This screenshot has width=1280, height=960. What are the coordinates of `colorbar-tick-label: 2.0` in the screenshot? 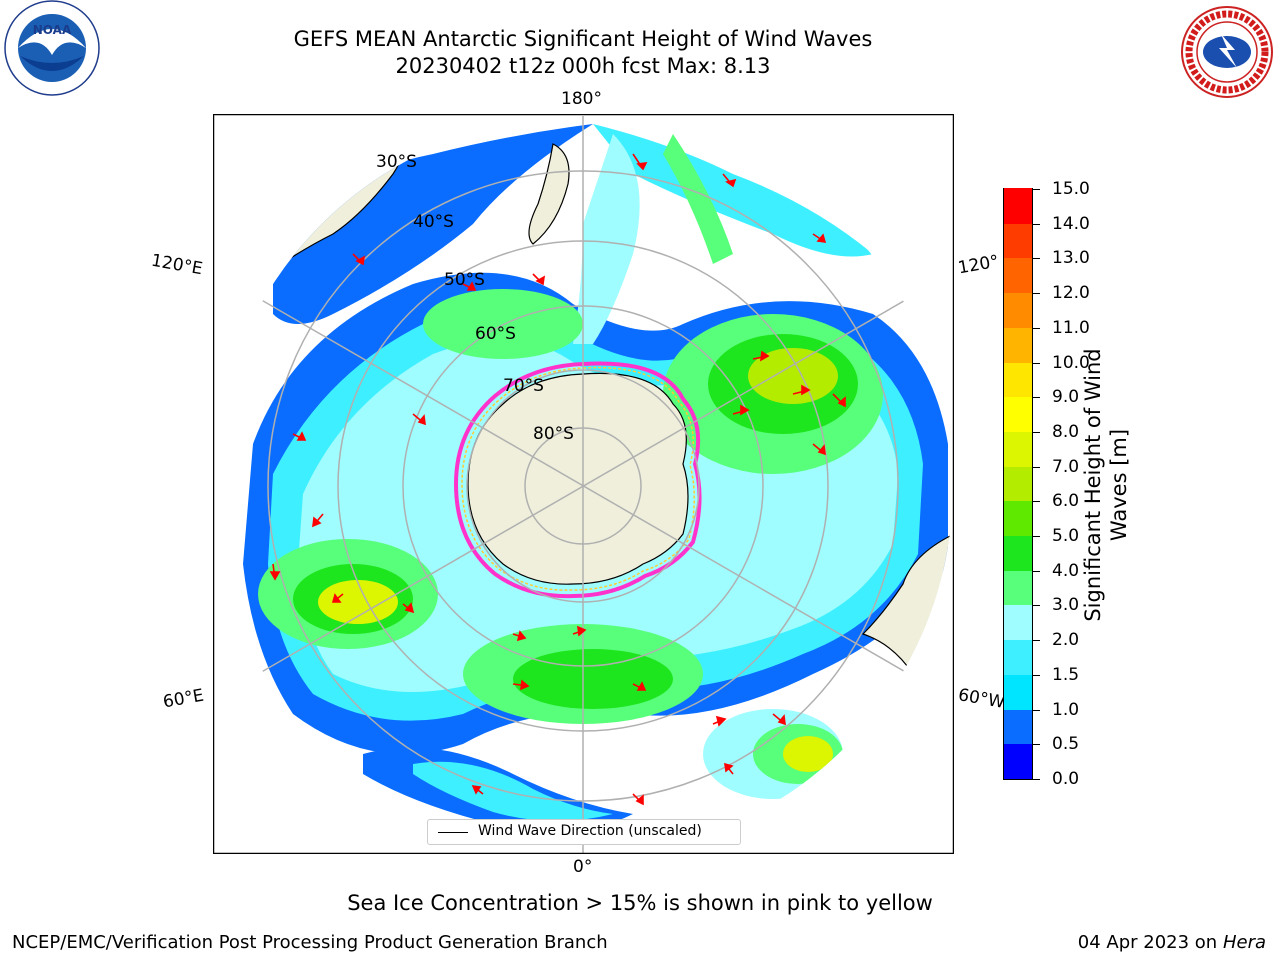 It's located at (1066, 640).